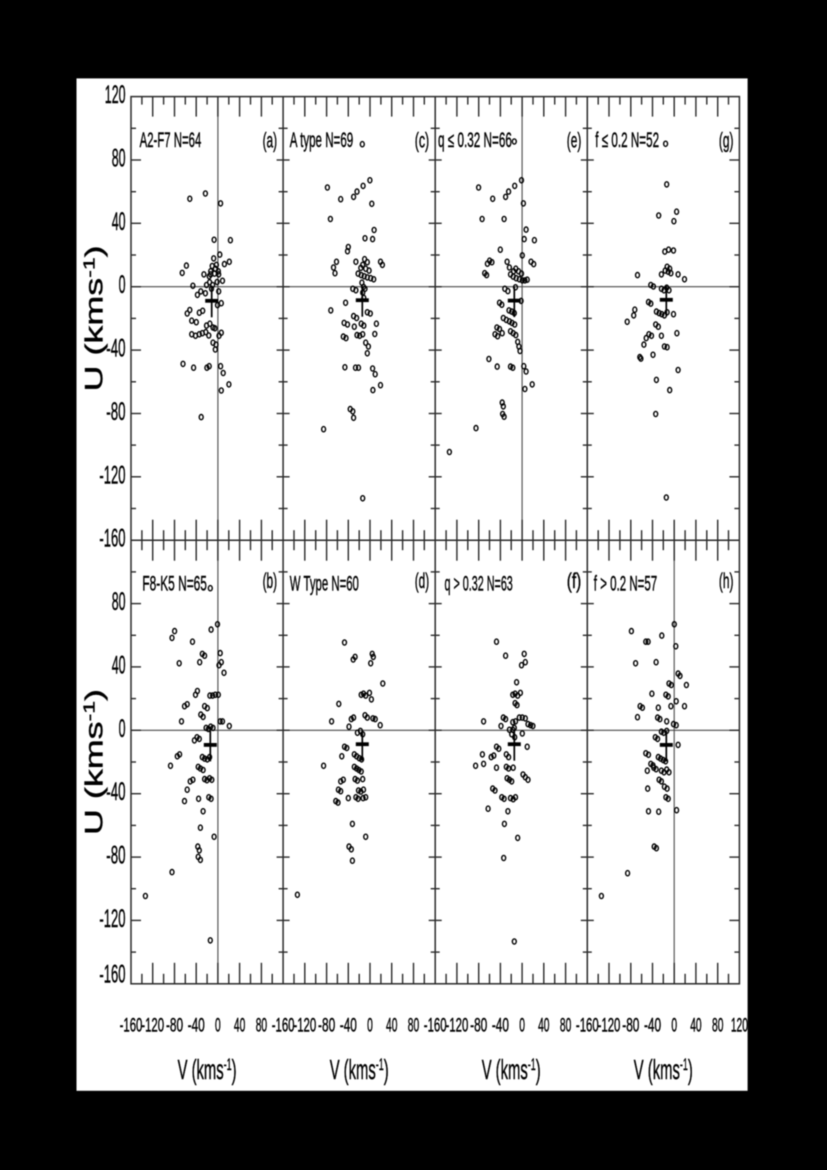  I want to click on svg-text: (d), so click(422, 581).